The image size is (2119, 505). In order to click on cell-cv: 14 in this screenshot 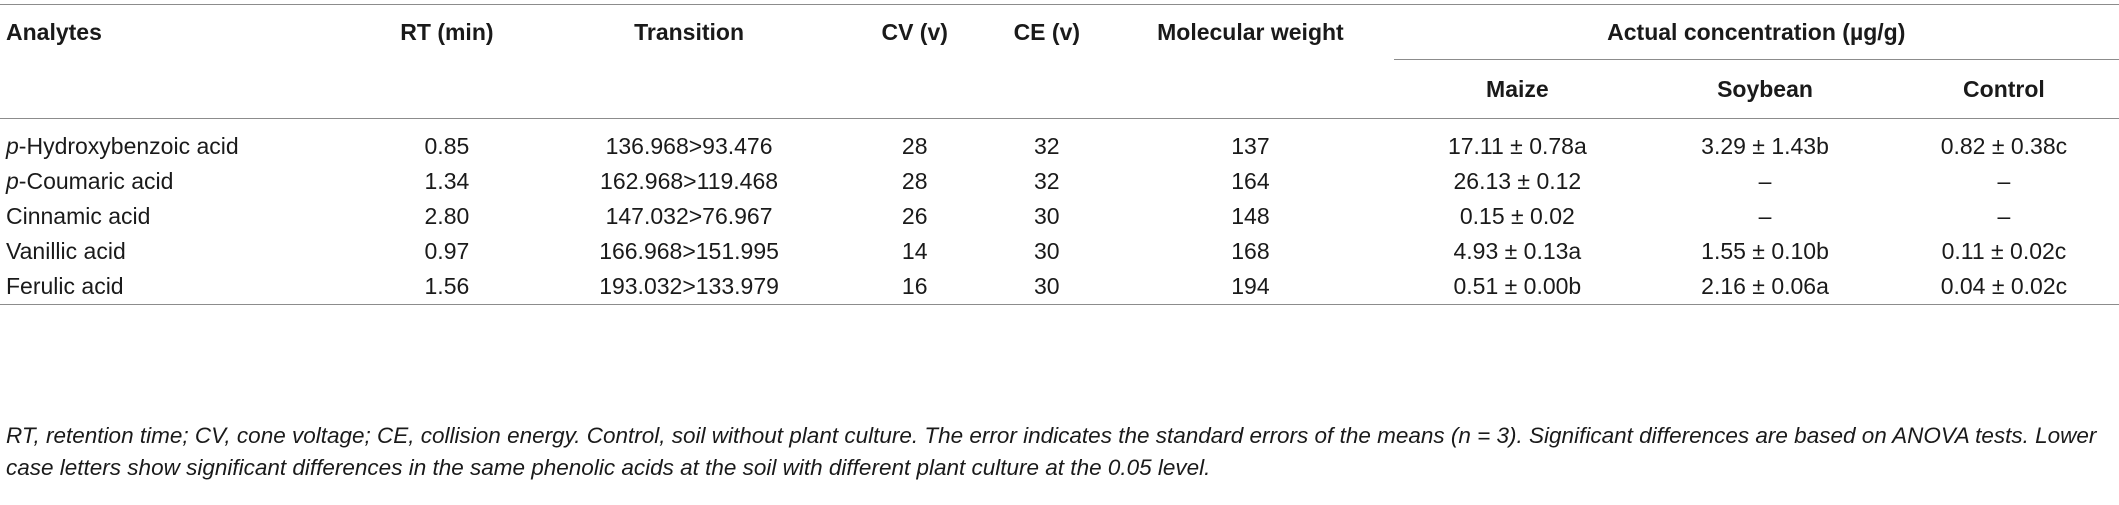, I will do `click(914, 251)`.